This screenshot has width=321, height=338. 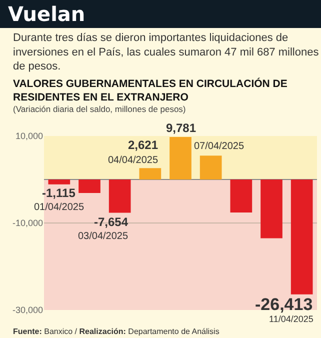 What do you see at coordinates (27, 223) in the screenshot?
I see `y-tick-label: -10,000` at bounding box center [27, 223].